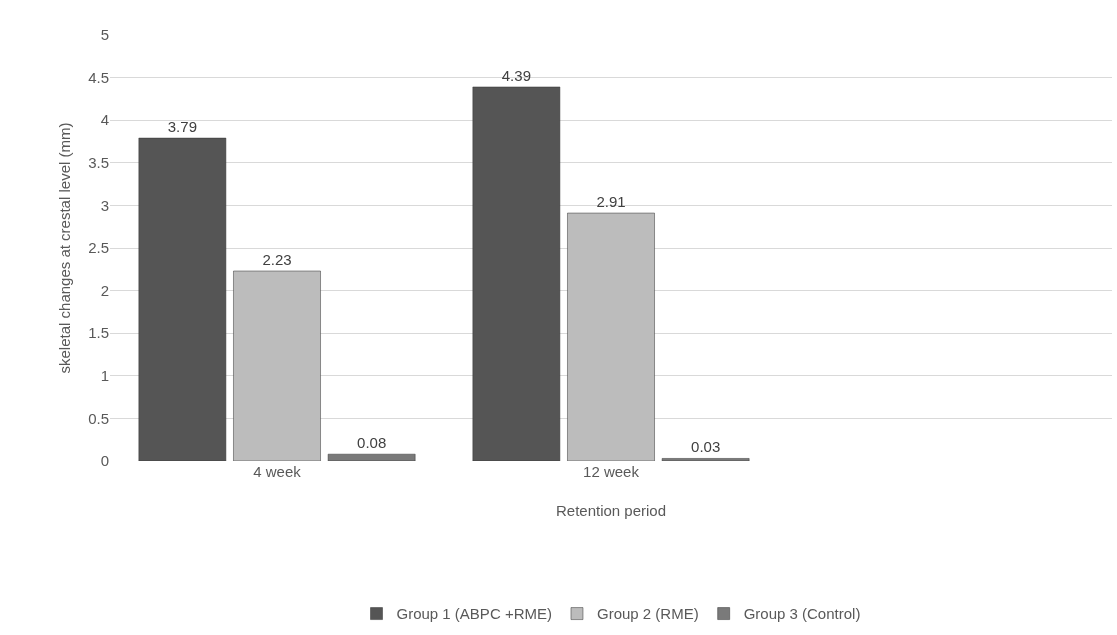 The height and width of the screenshot is (635, 1117). Describe the element at coordinates (98, 333) in the screenshot. I see `y-tick-label: 1.5` at that location.